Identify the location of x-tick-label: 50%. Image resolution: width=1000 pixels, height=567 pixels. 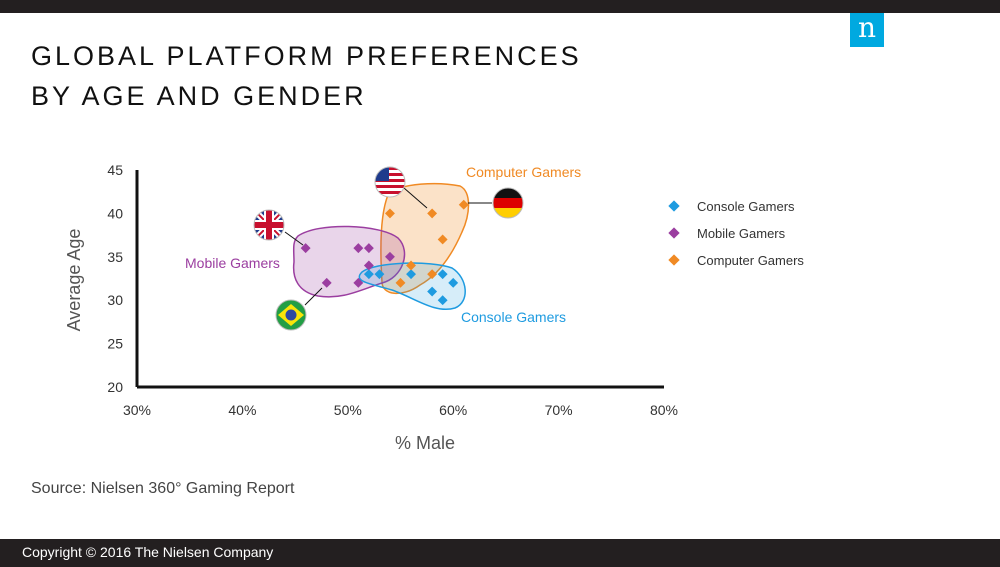
(348, 410).